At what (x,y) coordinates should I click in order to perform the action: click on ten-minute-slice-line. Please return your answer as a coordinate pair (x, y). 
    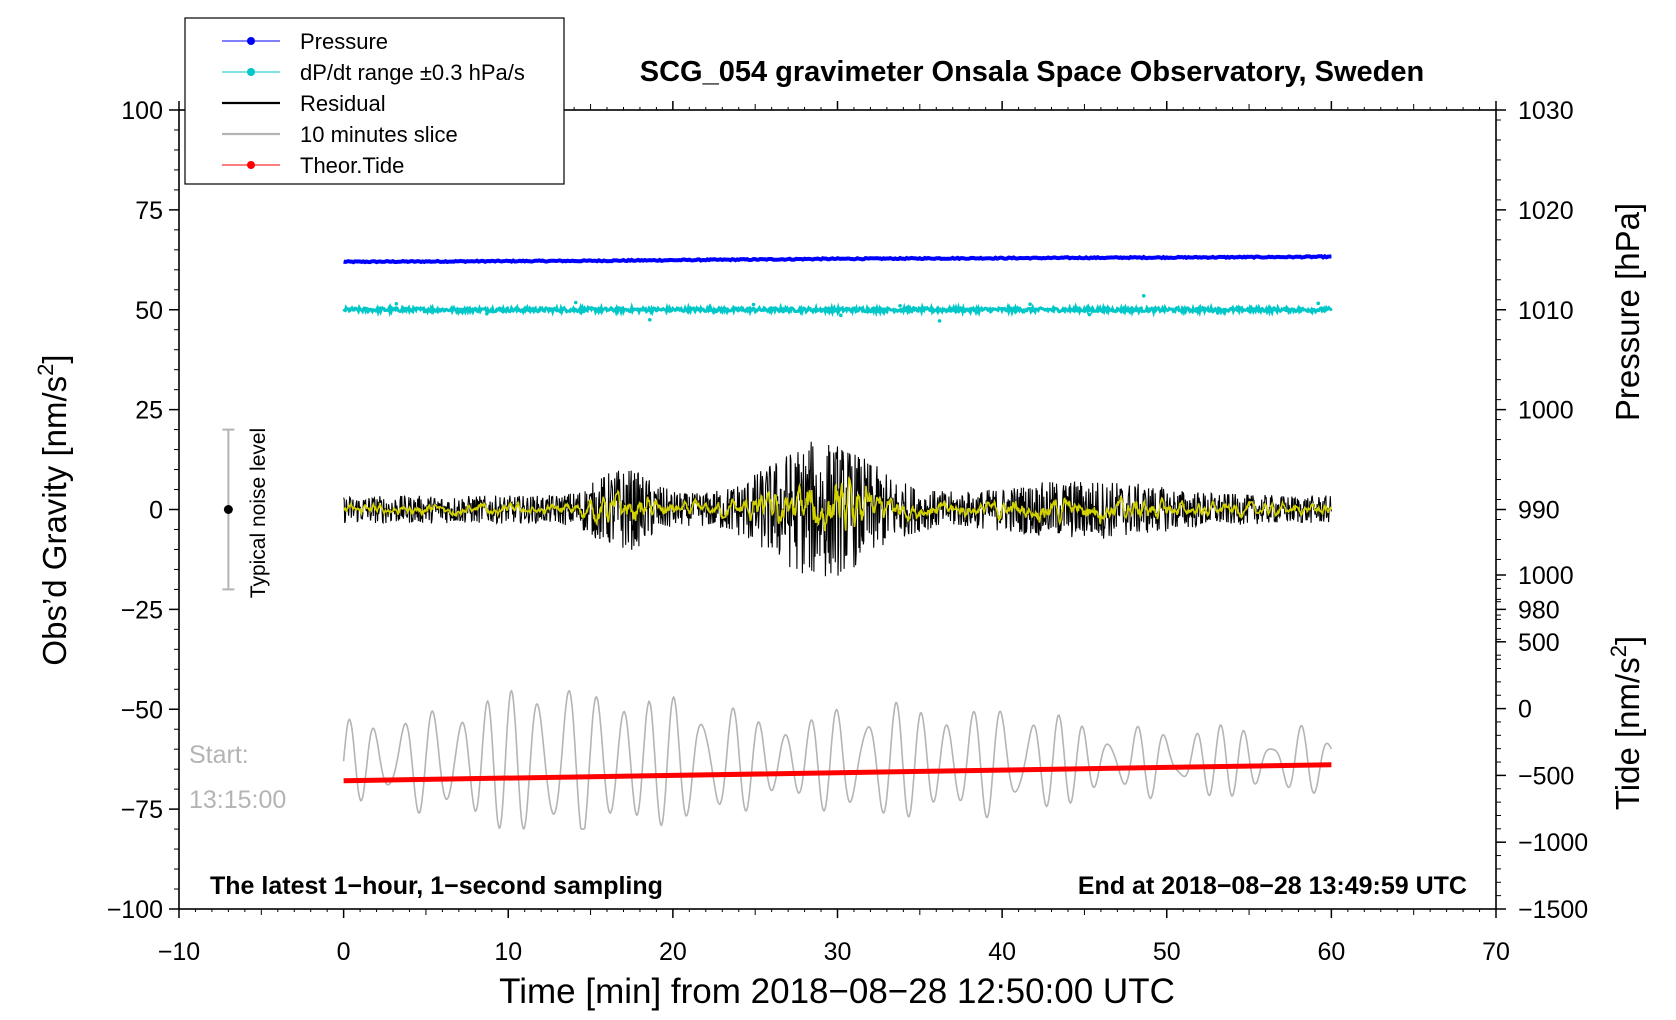
    Looking at the image, I should click on (837, 760).